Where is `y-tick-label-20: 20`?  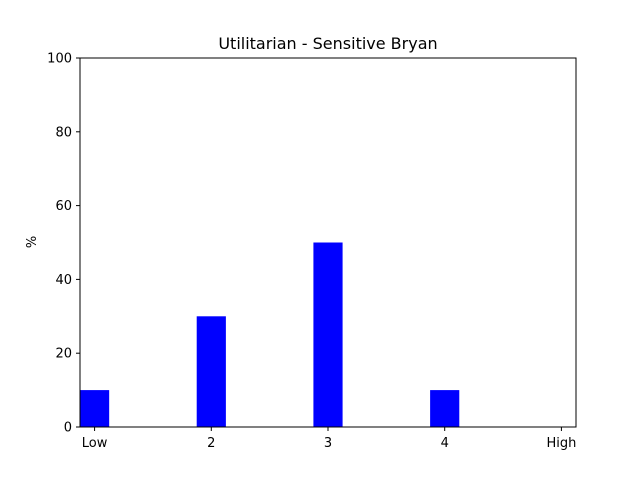
y-tick-label-20: 20 is located at coordinates (63, 354).